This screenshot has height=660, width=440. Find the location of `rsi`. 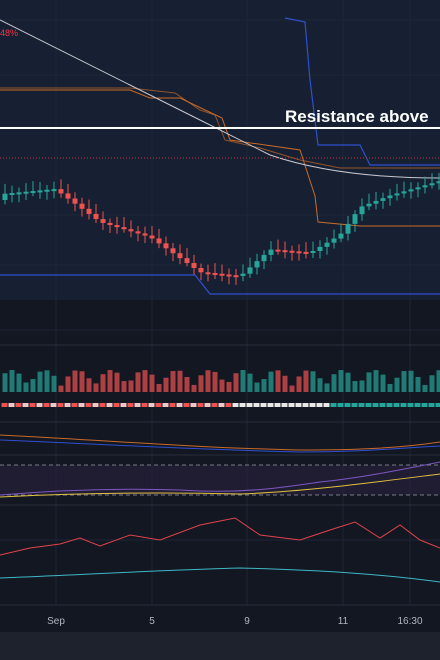

rsi is located at coordinates (220, 478).